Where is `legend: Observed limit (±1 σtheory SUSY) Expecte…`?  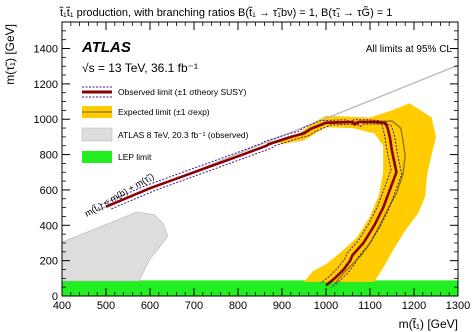
legend: Observed limit (±1 σtheory SUSY) Expecte… is located at coordinates (165, 124).